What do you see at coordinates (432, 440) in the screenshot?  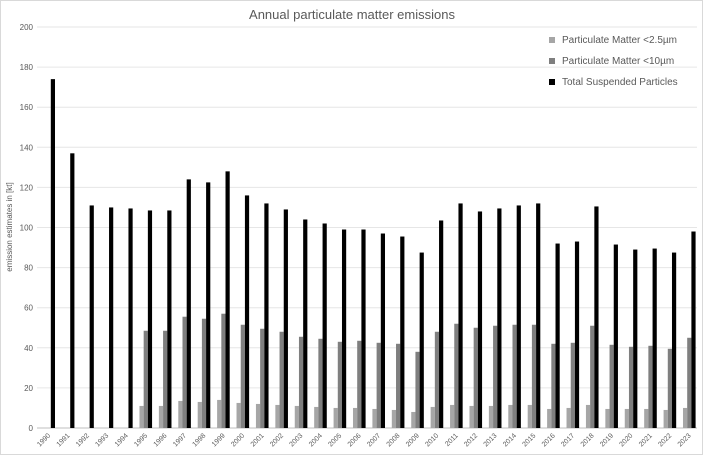 I see `x-tick-label: 2010` at bounding box center [432, 440].